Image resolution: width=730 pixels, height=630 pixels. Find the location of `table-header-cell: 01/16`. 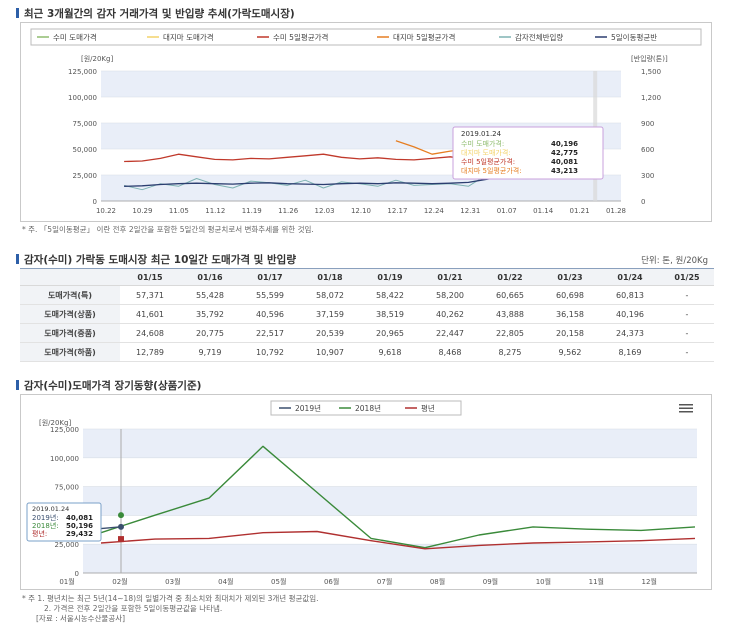

table-header-cell: 01/16 is located at coordinates (210, 277).